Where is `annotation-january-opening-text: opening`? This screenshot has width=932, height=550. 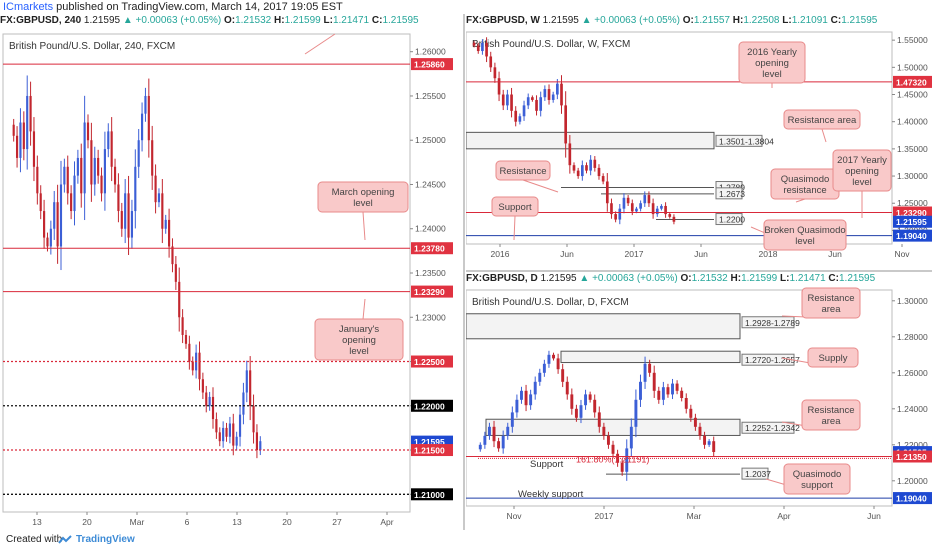 annotation-january-opening-text: opening is located at coordinates (359, 340).